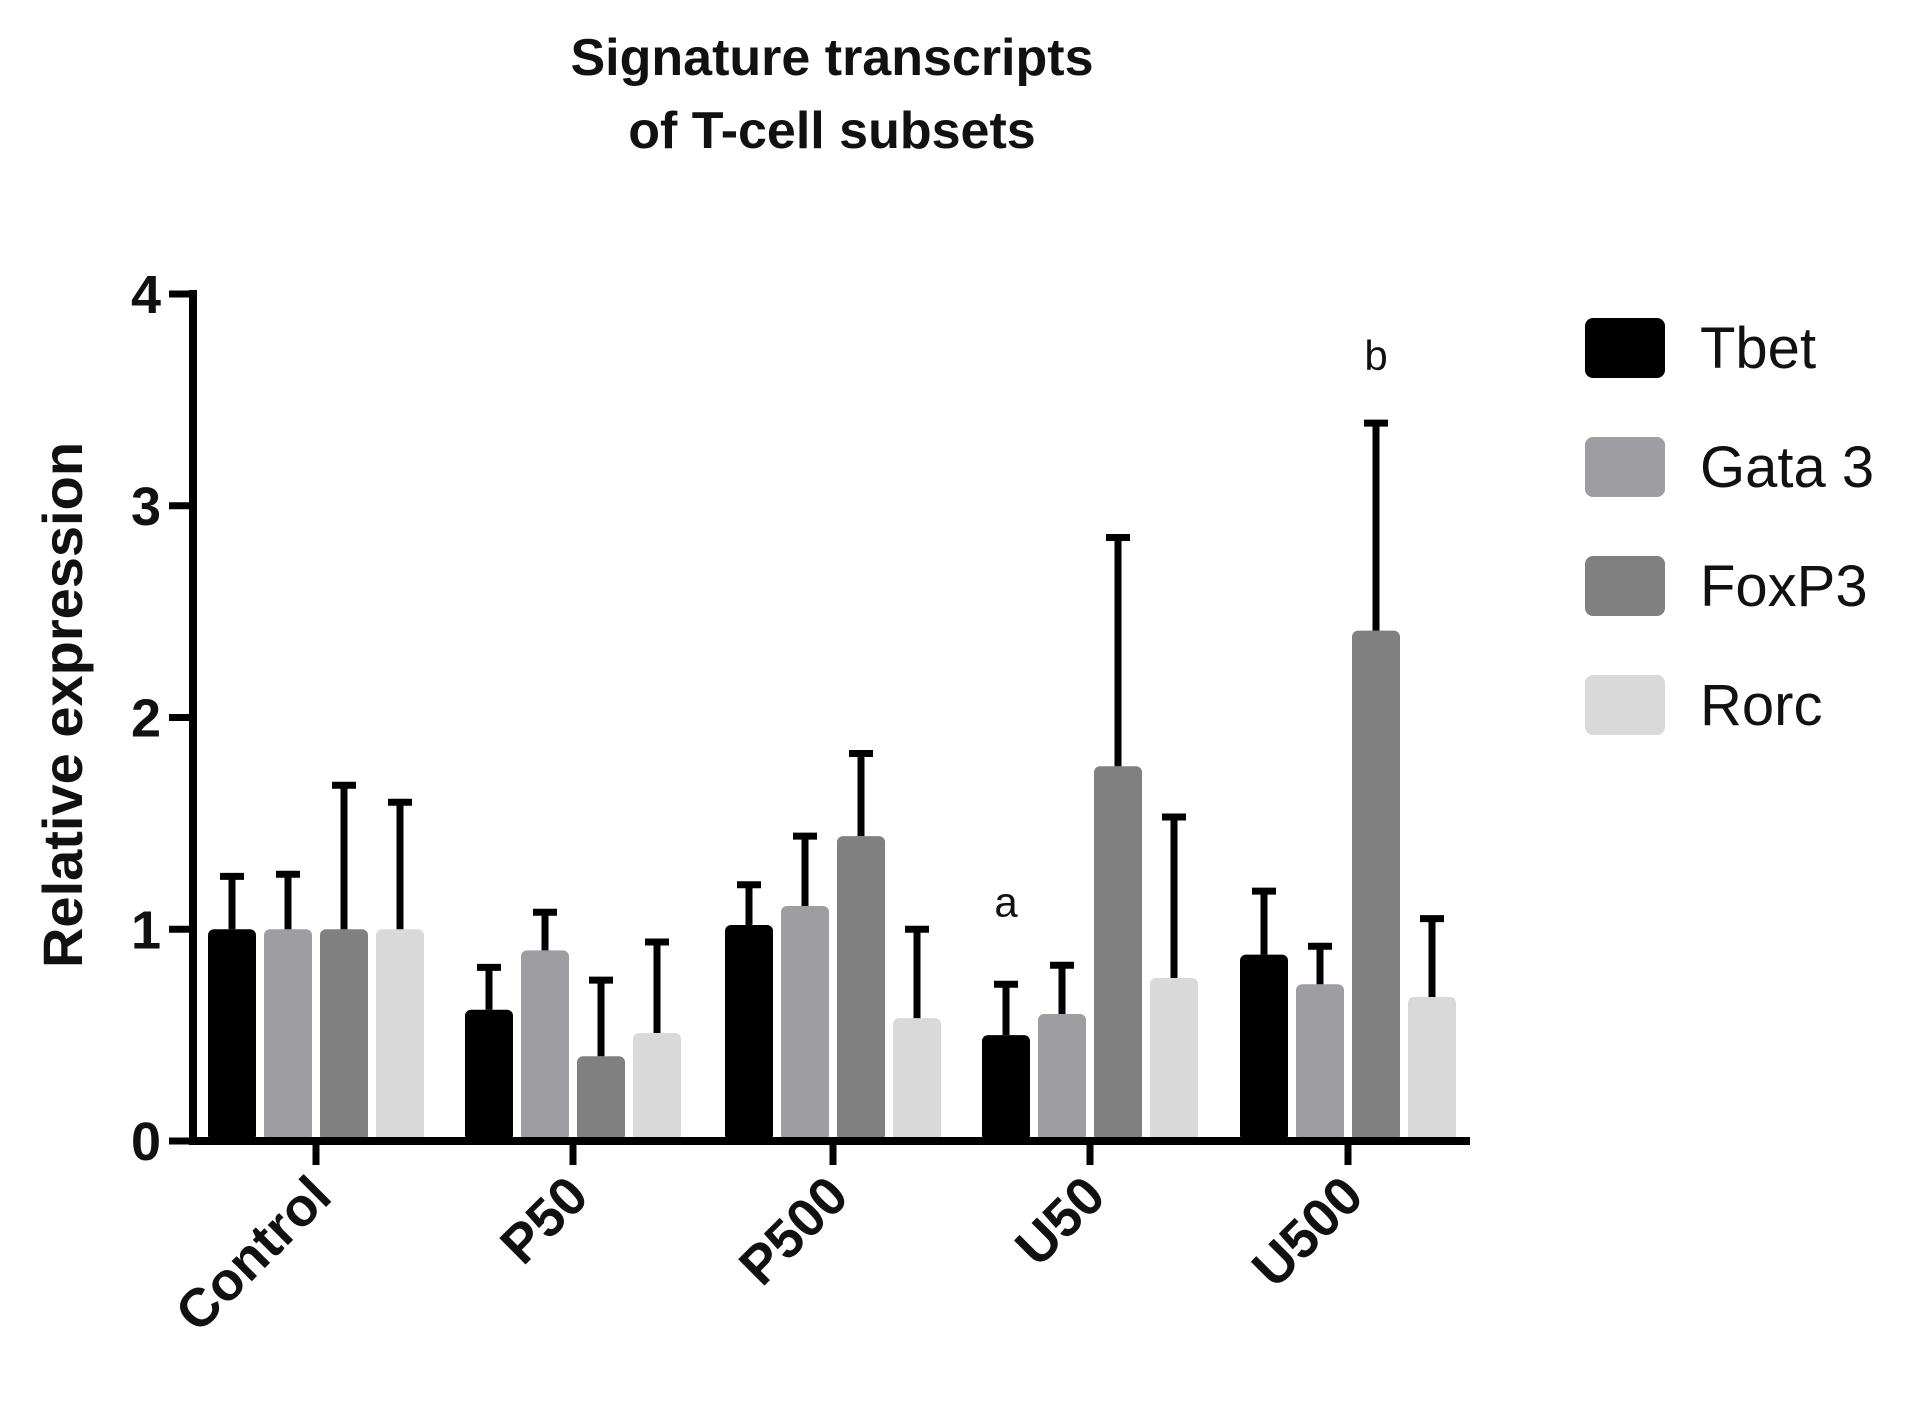 The width and height of the screenshot is (1913, 1404). Describe the element at coordinates (1006, 1088) in the screenshot. I see `bar-tbet-u50` at that location.